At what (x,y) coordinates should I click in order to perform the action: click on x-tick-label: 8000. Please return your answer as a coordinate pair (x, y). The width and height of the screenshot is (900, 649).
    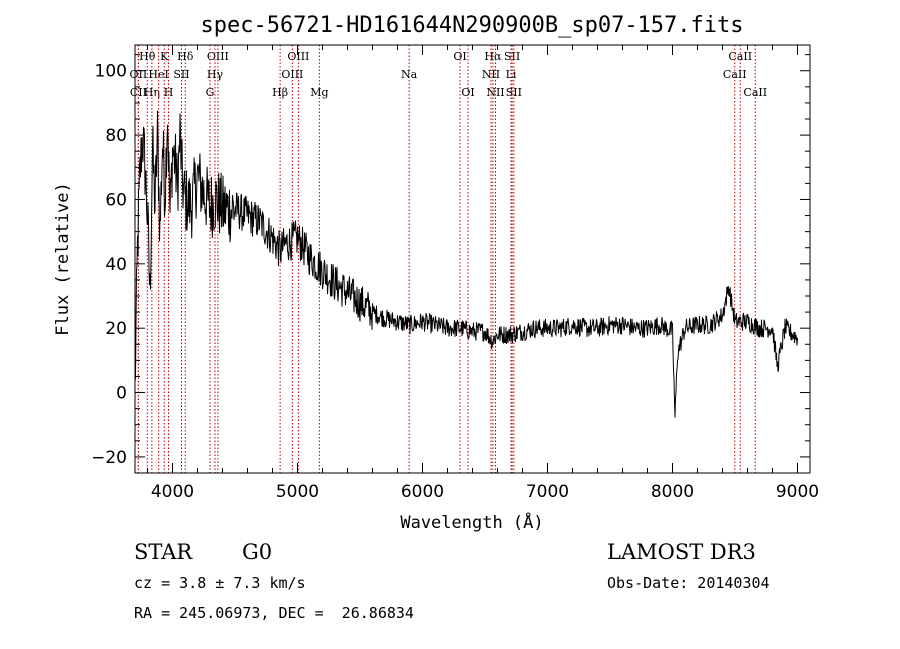
    Looking at the image, I should click on (672, 492).